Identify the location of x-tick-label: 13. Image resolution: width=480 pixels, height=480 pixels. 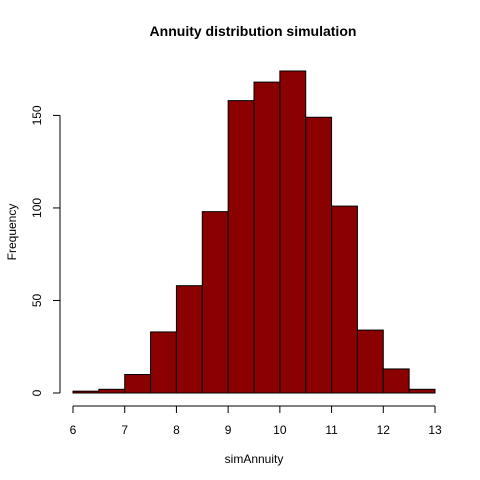
(435, 430).